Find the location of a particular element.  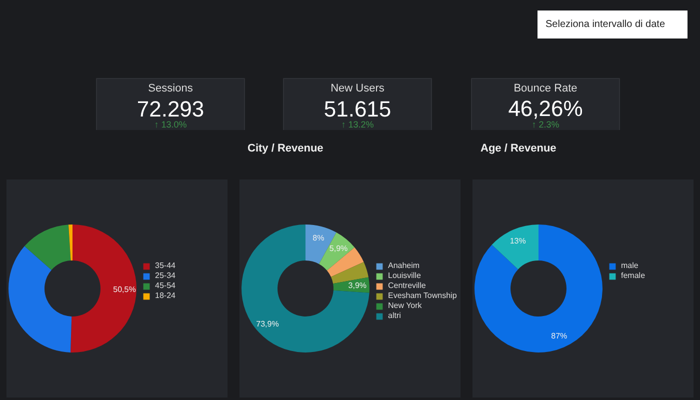

data-label: 8% is located at coordinates (318, 238).